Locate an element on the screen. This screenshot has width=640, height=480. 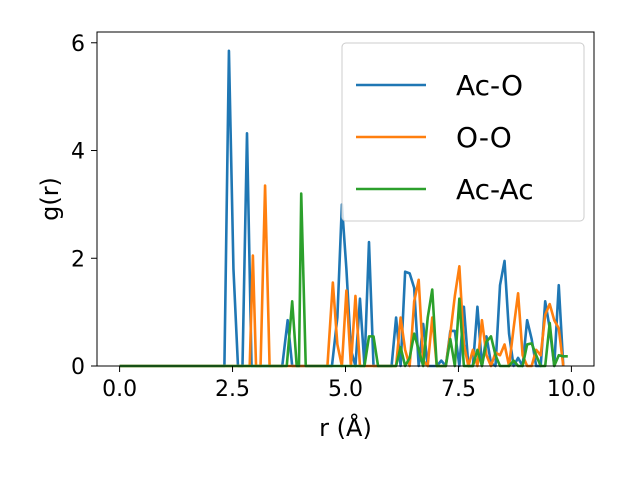
x-axis-ticks: 0.0 2.5 5.0 7.5 10.0 is located at coordinates (349, 384).